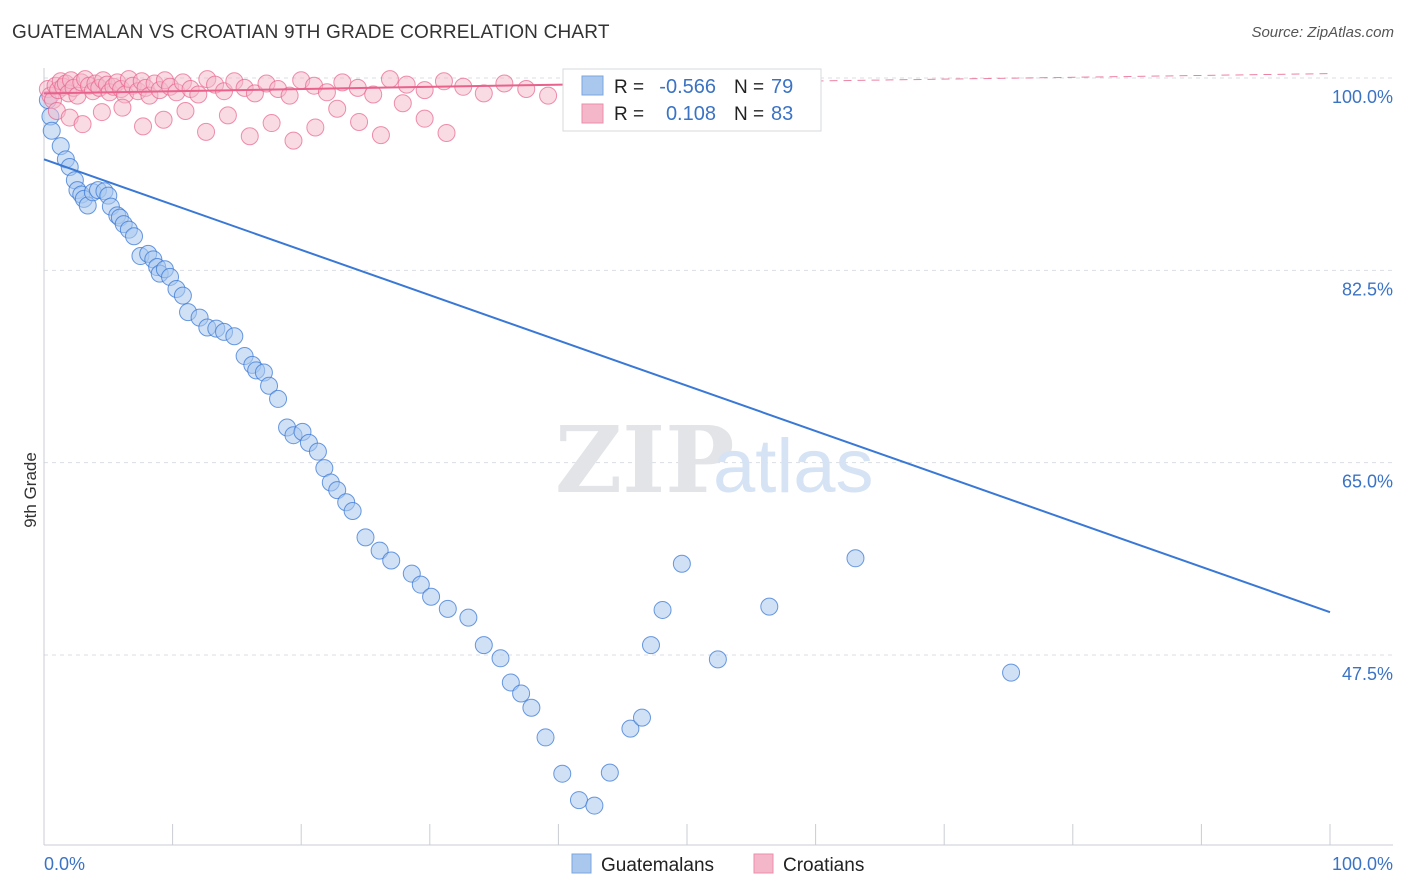 Image resolution: width=1406 pixels, height=892 pixels. I want to click on y-tick-label-3: 47.5%, so click(1367, 674).